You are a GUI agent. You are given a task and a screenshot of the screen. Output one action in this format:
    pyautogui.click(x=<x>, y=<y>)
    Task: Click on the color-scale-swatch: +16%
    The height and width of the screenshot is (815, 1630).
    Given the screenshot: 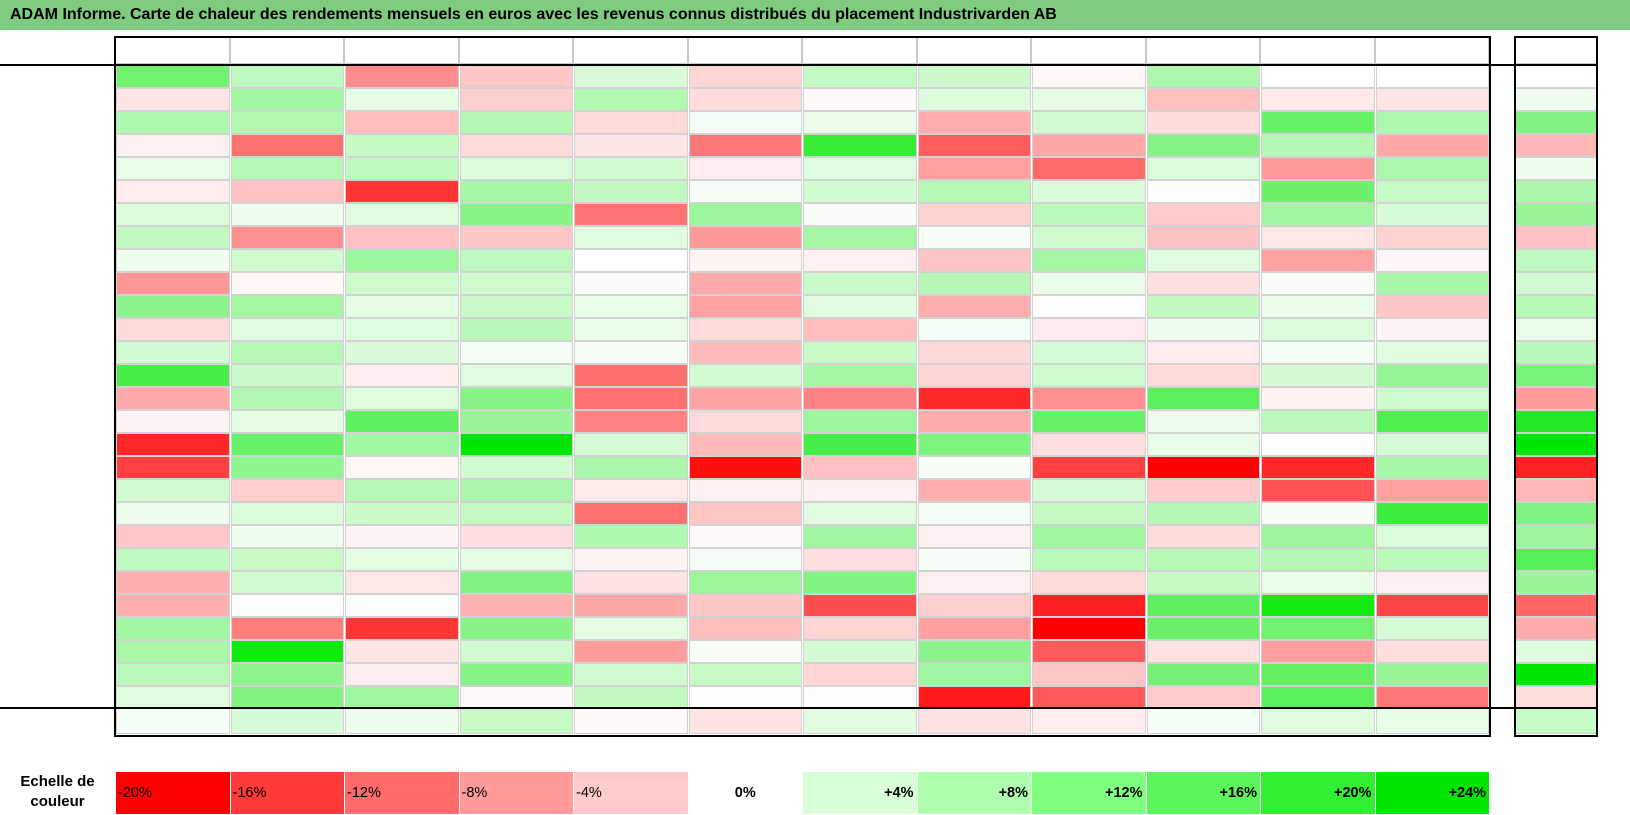 What is the action you would take?
    pyautogui.click(x=1203, y=793)
    